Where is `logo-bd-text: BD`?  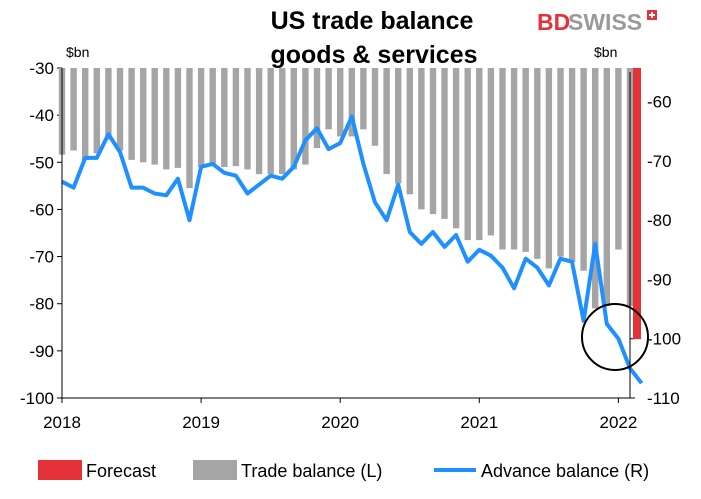
logo-bd-text: BD is located at coordinates (553, 22).